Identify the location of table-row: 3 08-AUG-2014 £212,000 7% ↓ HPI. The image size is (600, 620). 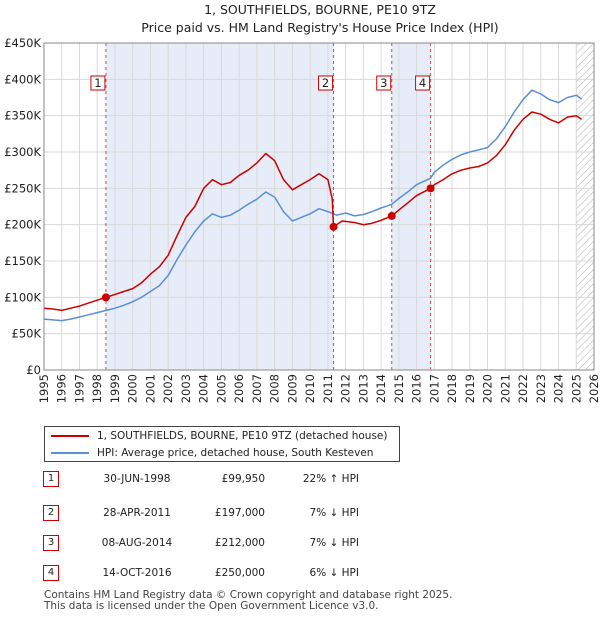
(213, 544).